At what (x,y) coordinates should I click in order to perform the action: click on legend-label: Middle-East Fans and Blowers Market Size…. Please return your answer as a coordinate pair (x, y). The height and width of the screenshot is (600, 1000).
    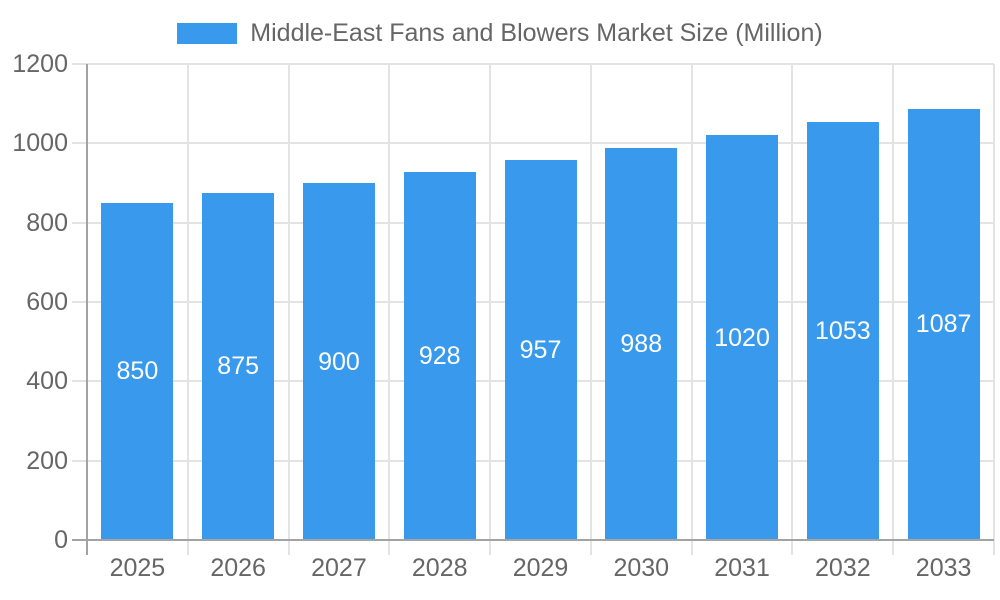
    Looking at the image, I should click on (536, 33).